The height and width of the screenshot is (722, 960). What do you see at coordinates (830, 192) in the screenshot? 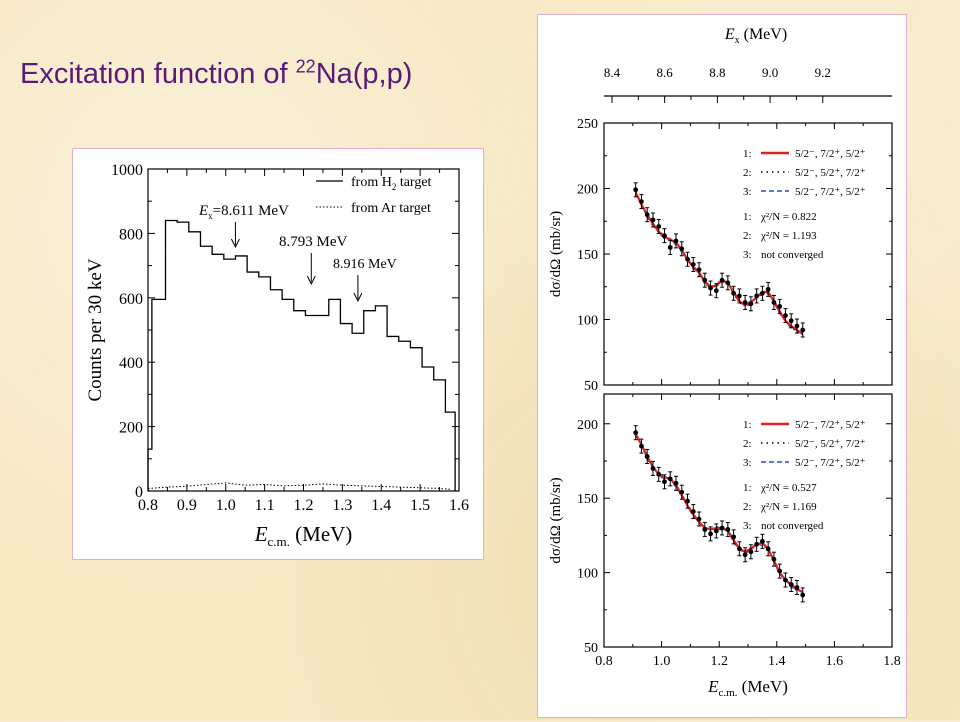
I see `top-panel-legend-label-3: 5/2⁻, 7/2⁺, 5/2⁺` at bounding box center [830, 192].